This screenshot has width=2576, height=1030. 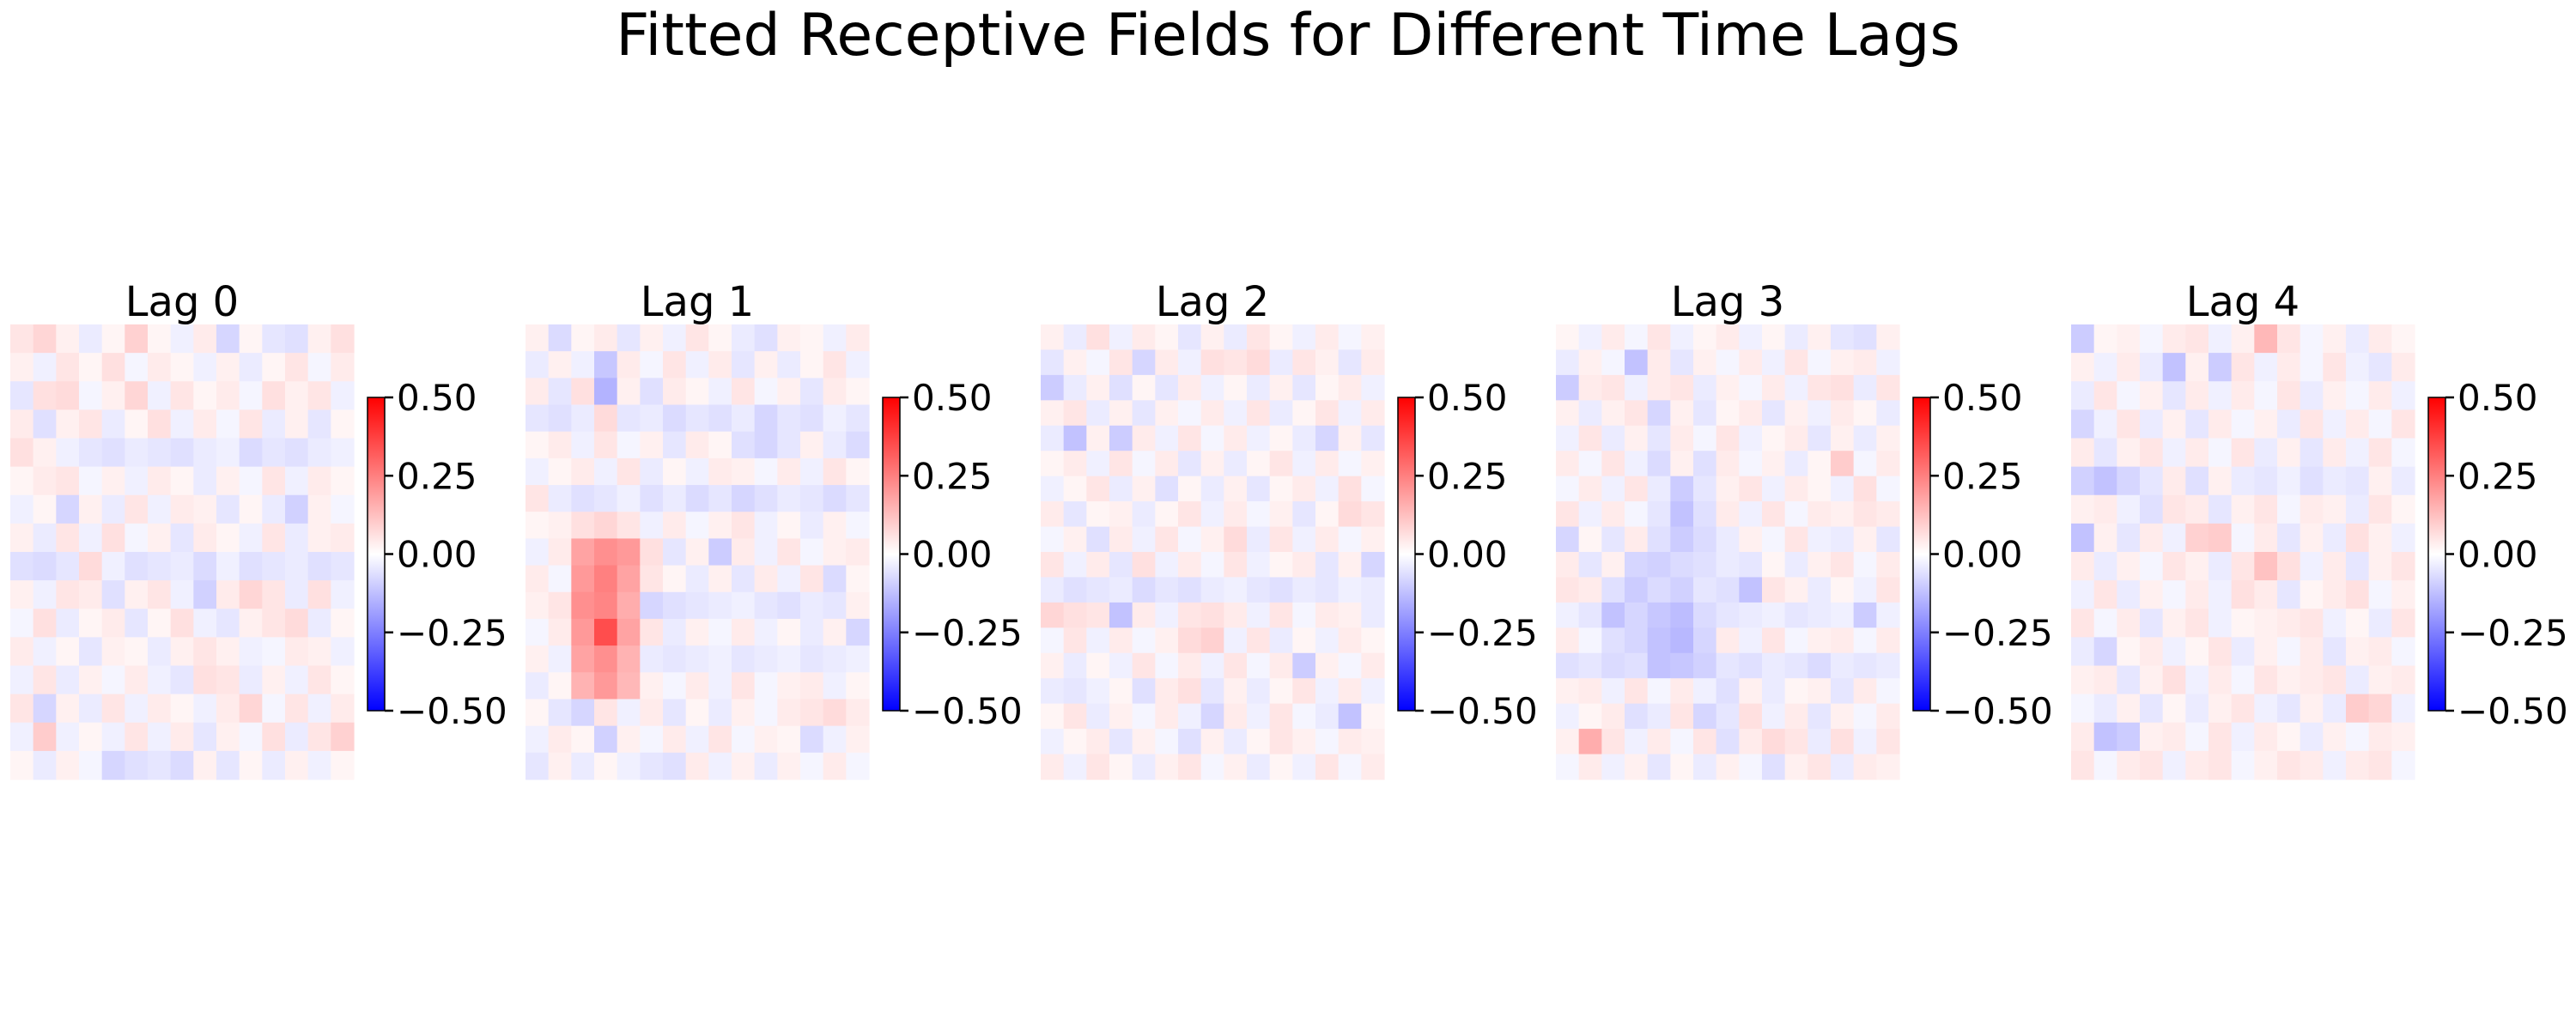 I want to click on colorbar, so click(x=892, y=554).